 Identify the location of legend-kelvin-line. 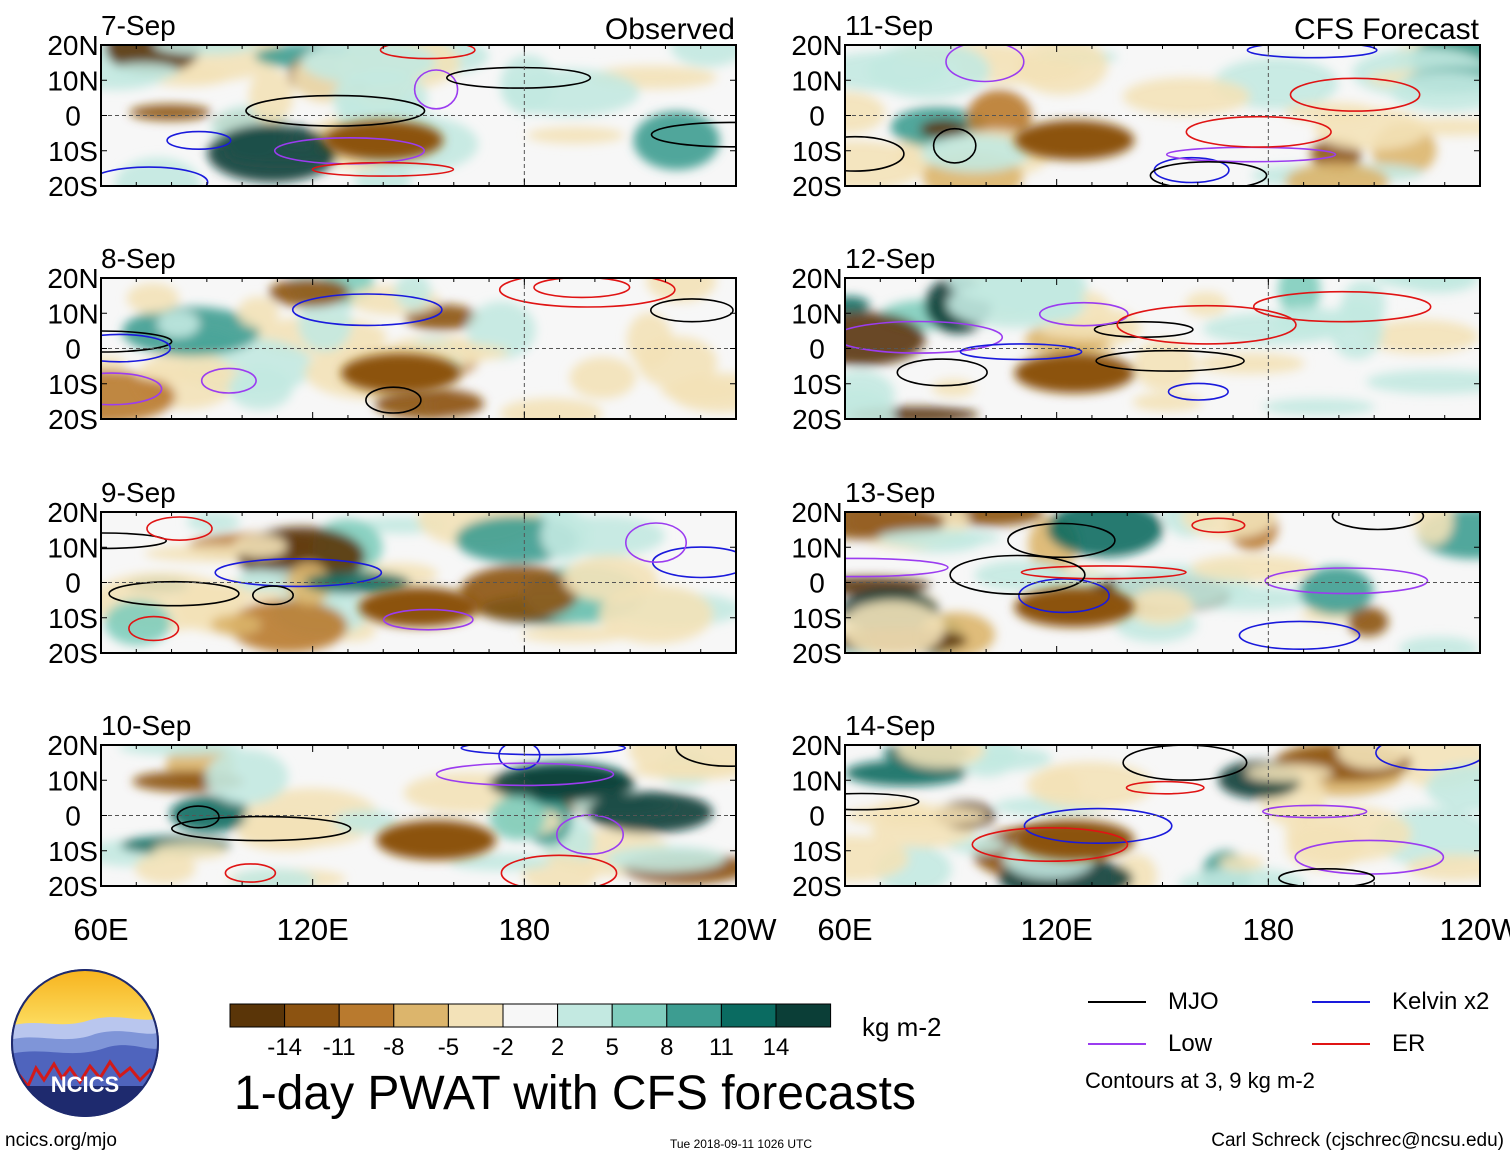
(1341, 1002).